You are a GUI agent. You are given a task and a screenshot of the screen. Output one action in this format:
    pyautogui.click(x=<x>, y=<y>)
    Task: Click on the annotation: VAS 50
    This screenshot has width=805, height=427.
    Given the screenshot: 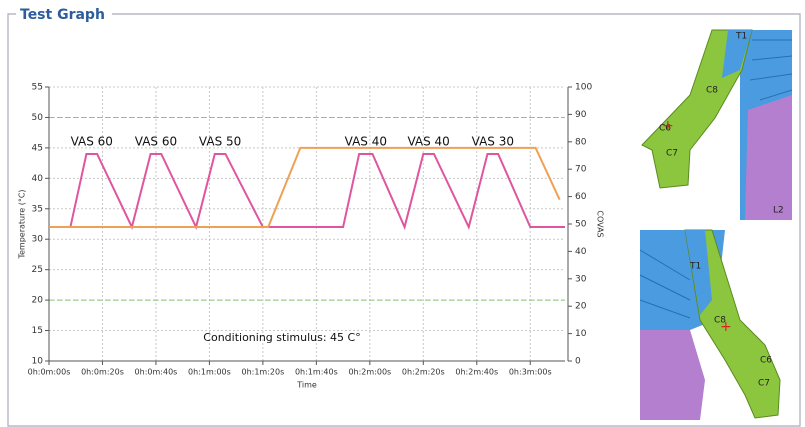 What is the action you would take?
    pyautogui.click(x=220, y=141)
    